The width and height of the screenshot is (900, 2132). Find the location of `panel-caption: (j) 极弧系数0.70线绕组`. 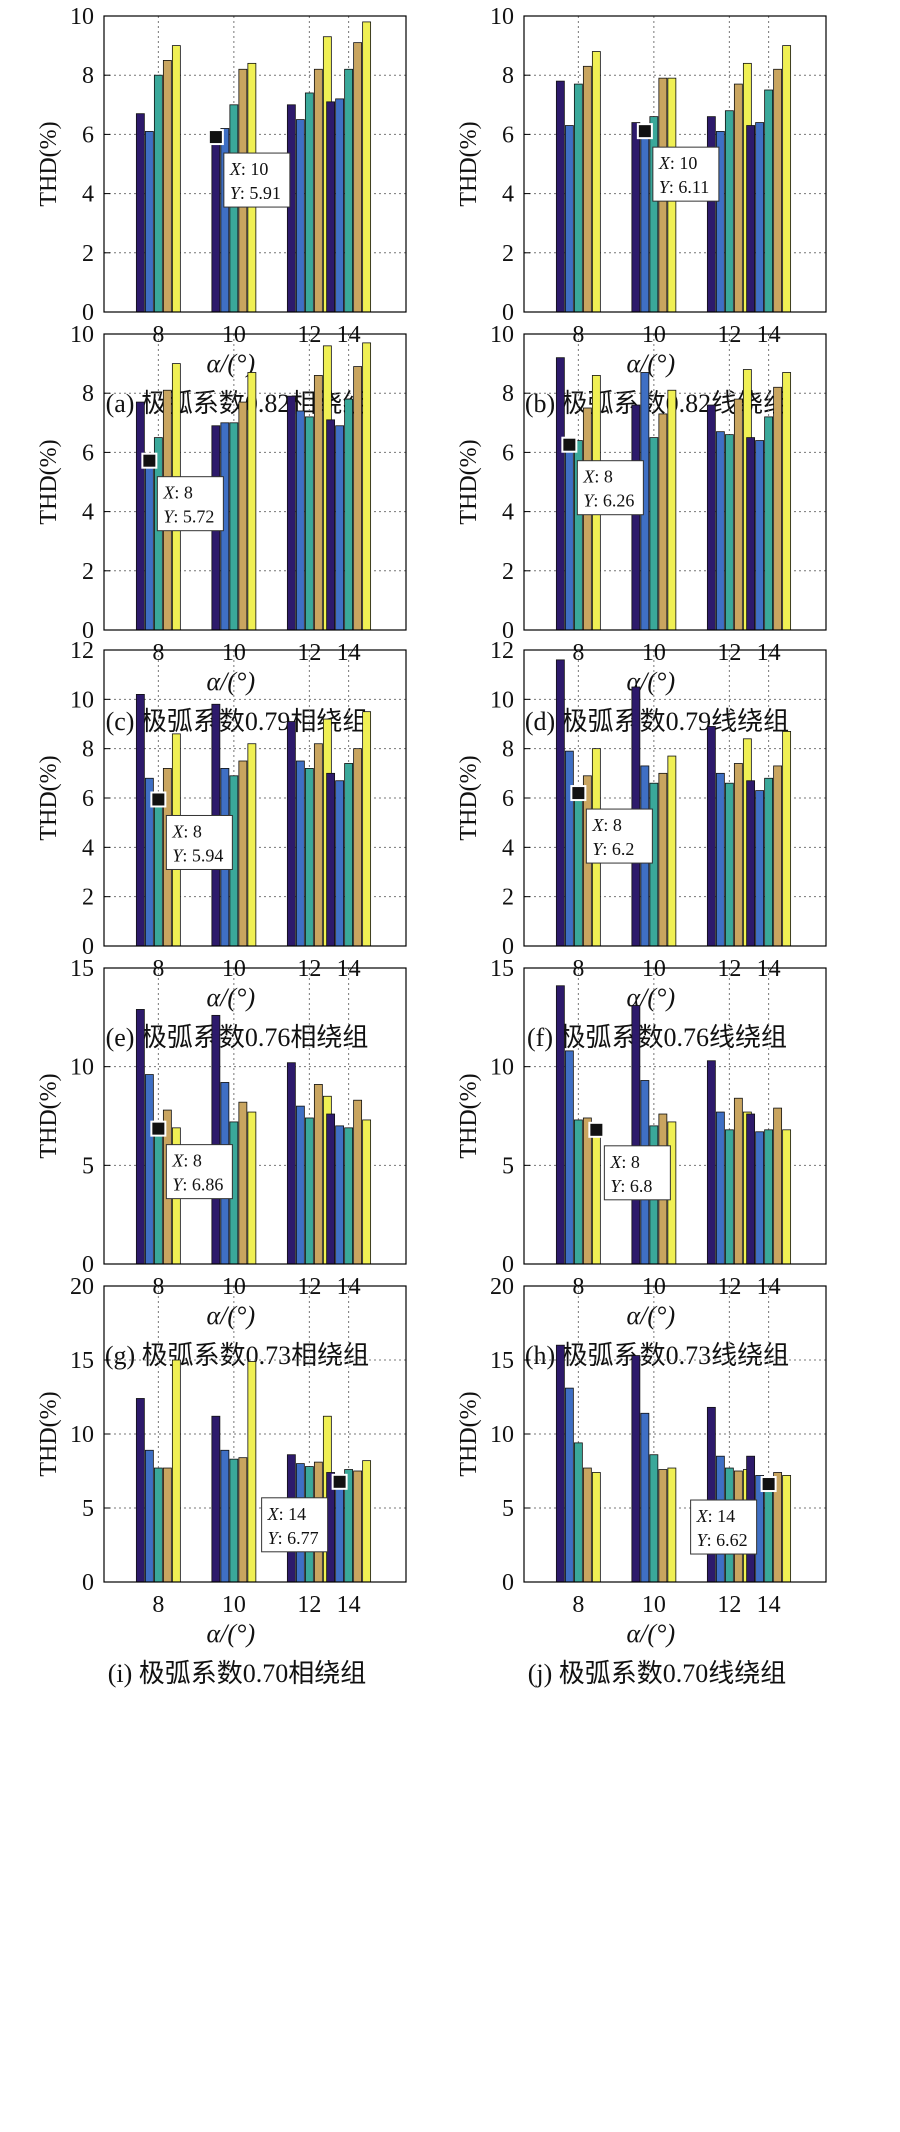

panel-caption: (j) 极弧系数0.70线绕组 is located at coordinates (657, 1673).